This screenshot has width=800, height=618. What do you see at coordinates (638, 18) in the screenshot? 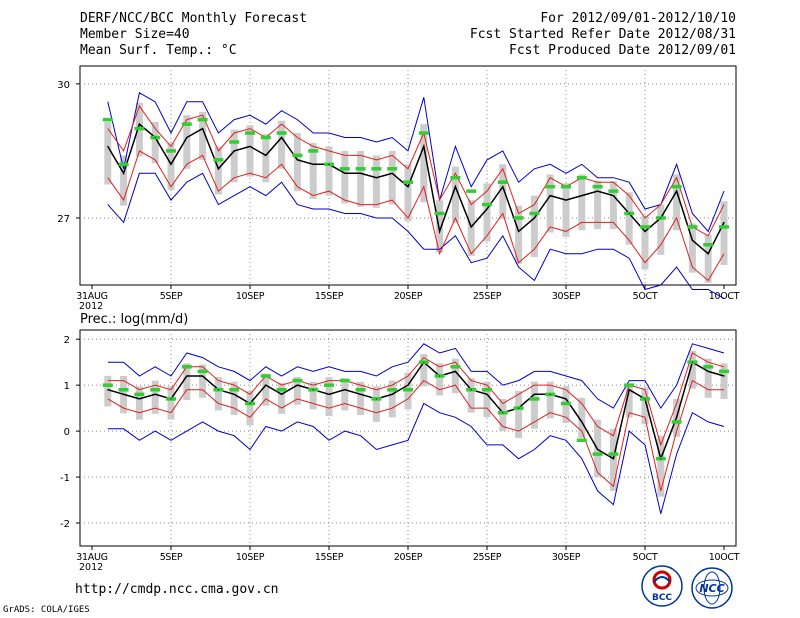
I see `header-forecast-period: For 2012/09/01-2012/10/10` at bounding box center [638, 18].